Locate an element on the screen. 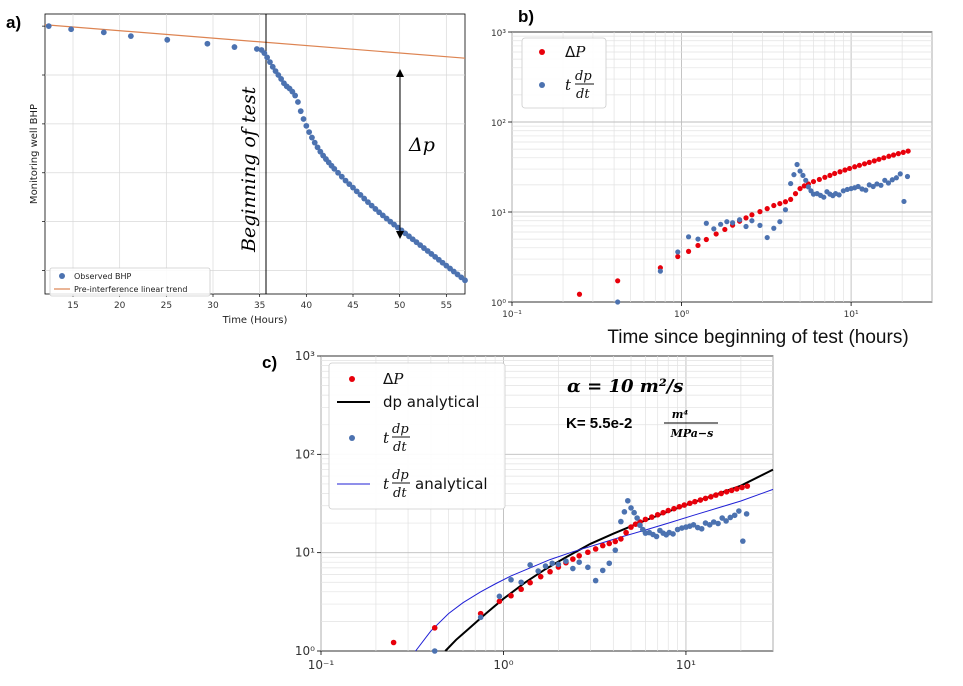 The width and height of the screenshot is (963, 686). chart-a-delta-arrow is located at coordinates (400, 154).